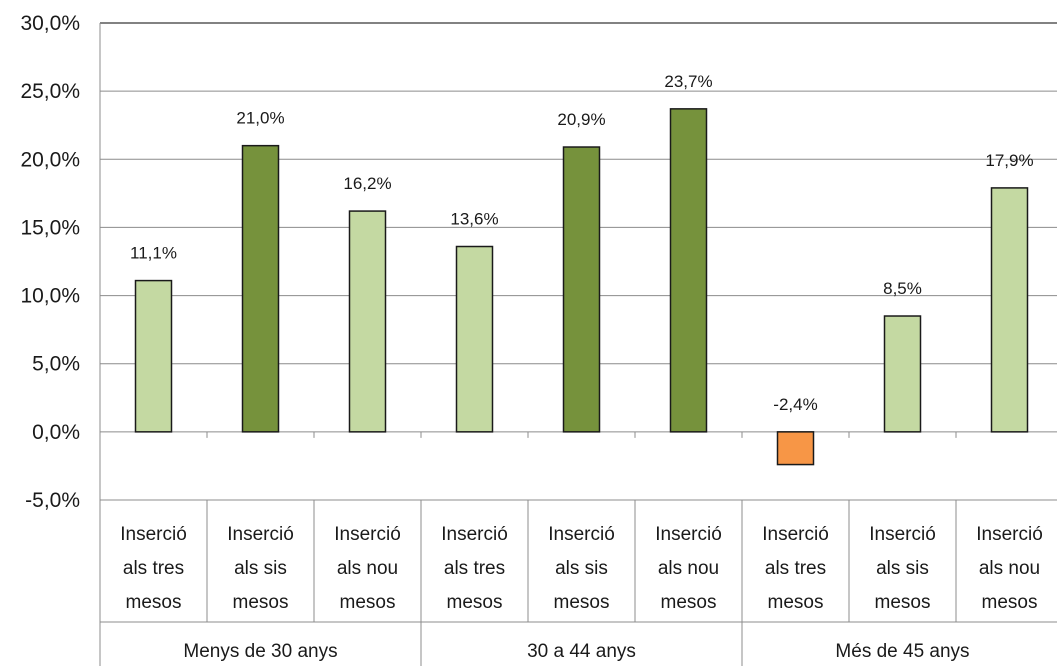  I want to click on data-label: 11,1%, so click(153, 253).